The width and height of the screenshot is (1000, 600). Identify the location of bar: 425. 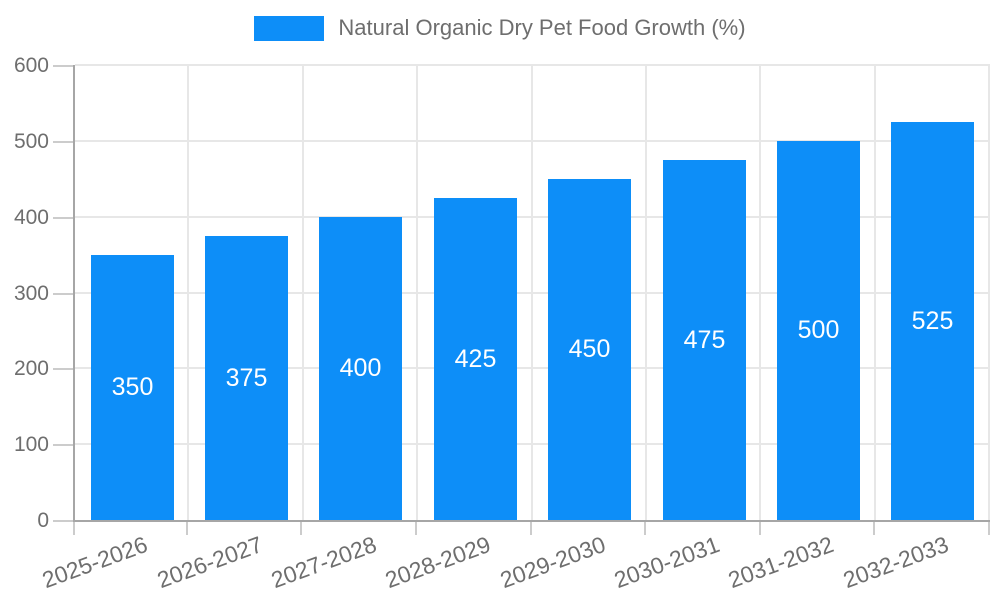
(475, 359).